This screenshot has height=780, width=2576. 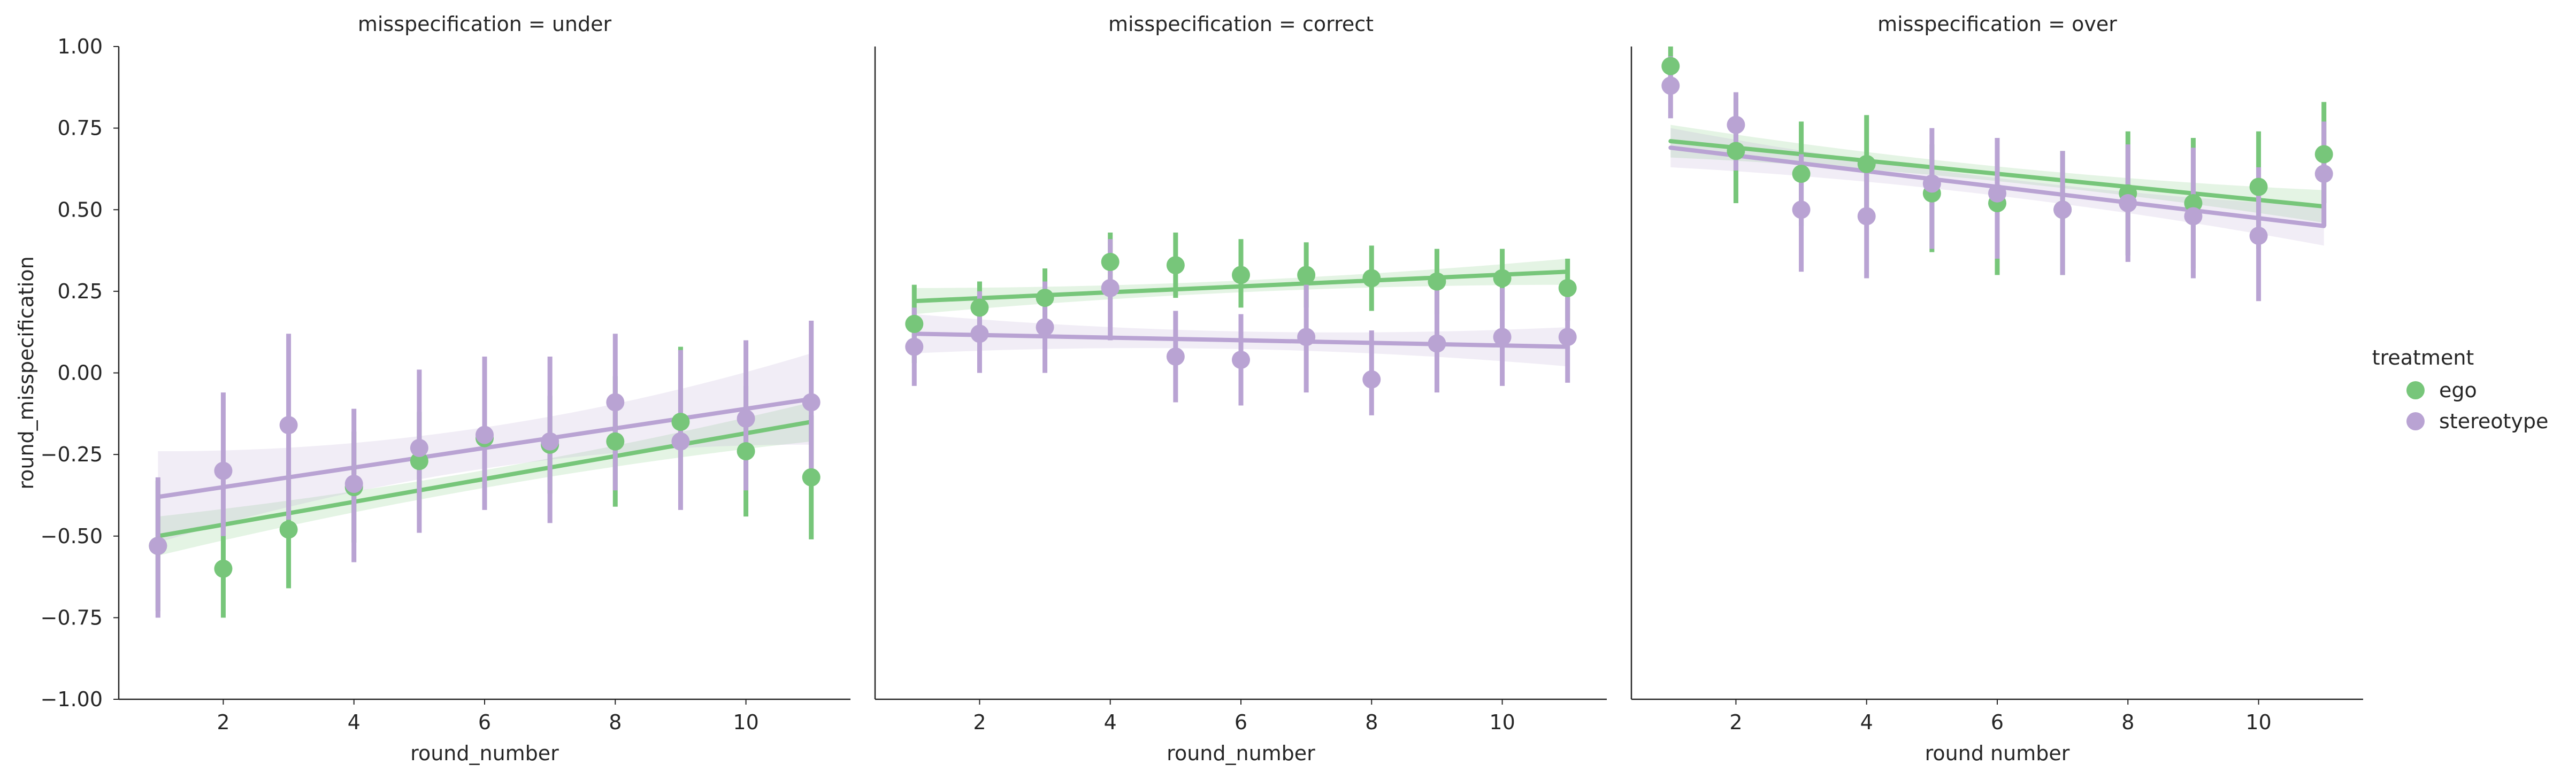 What do you see at coordinates (2493, 421) in the screenshot?
I see `legend-label: stereotype` at bounding box center [2493, 421].